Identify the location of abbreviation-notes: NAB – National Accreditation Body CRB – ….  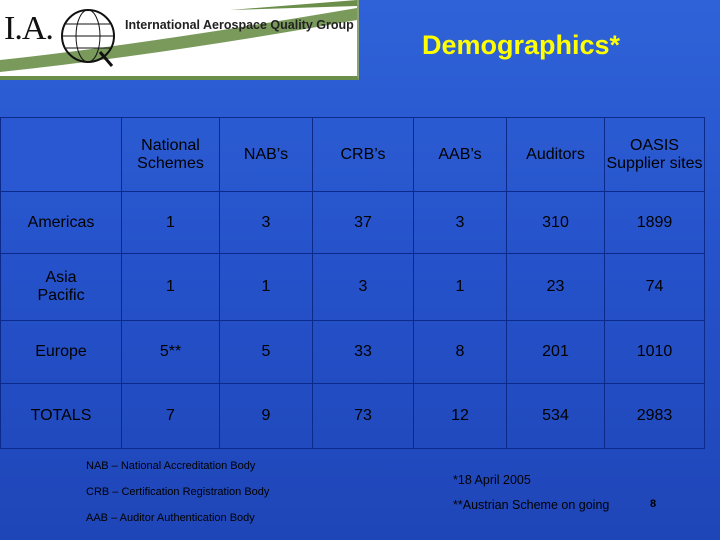
(177, 499).